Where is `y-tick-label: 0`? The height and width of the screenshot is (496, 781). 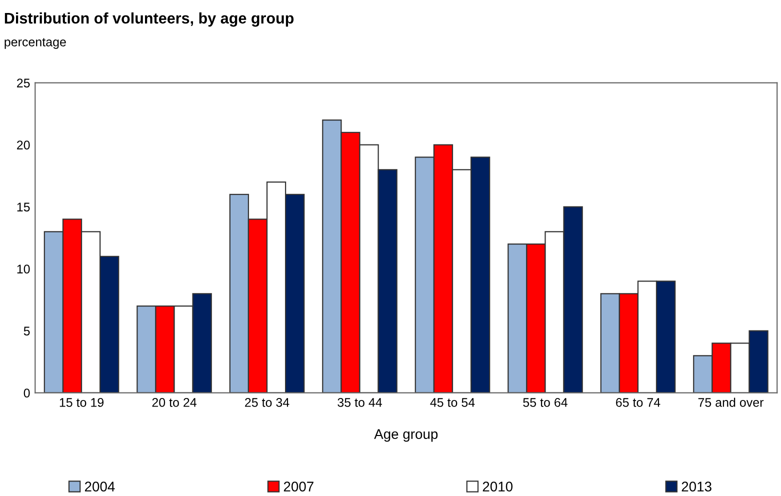
y-tick-label: 0 is located at coordinates (27, 393).